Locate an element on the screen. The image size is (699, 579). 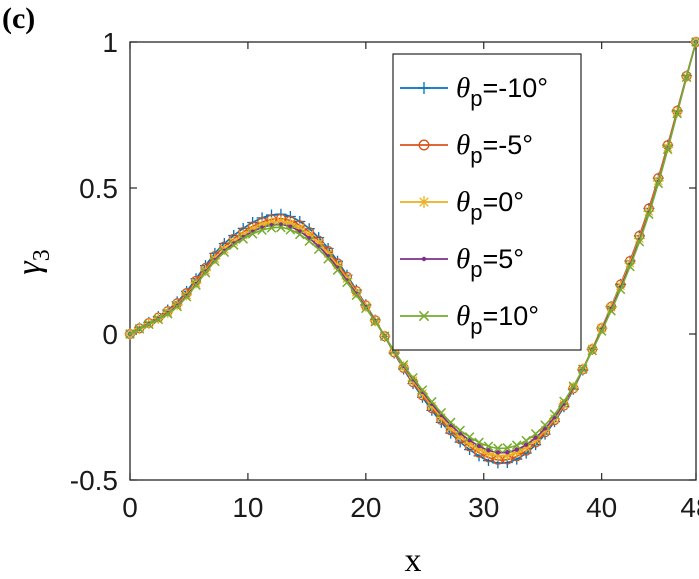
x-tick-label: 10 is located at coordinates (247, 507).